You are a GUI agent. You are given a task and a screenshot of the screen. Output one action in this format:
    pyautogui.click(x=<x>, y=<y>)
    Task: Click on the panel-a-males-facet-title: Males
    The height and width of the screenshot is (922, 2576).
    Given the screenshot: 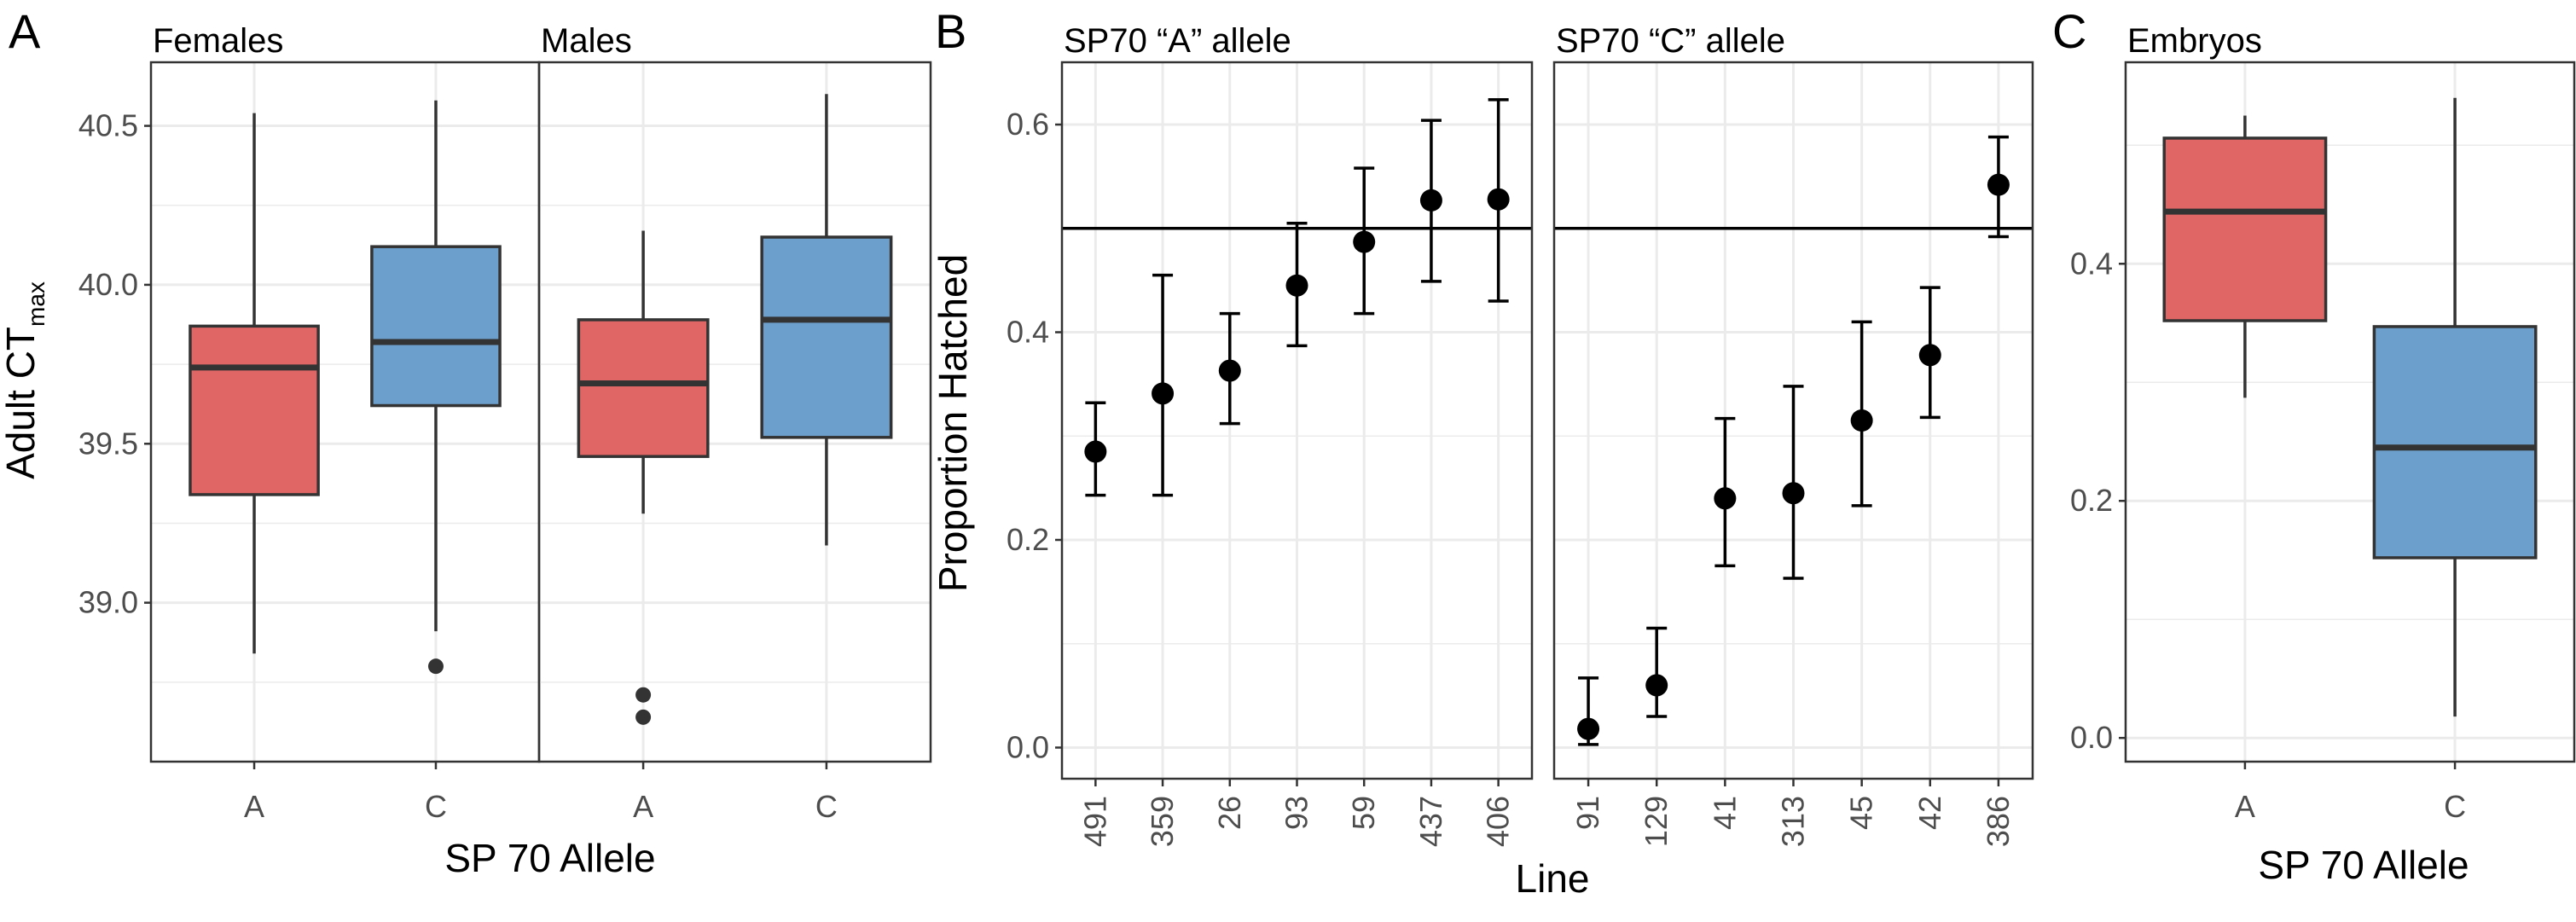 What is the action you would take?
    pyautogui.click(x=586, y=41)
    